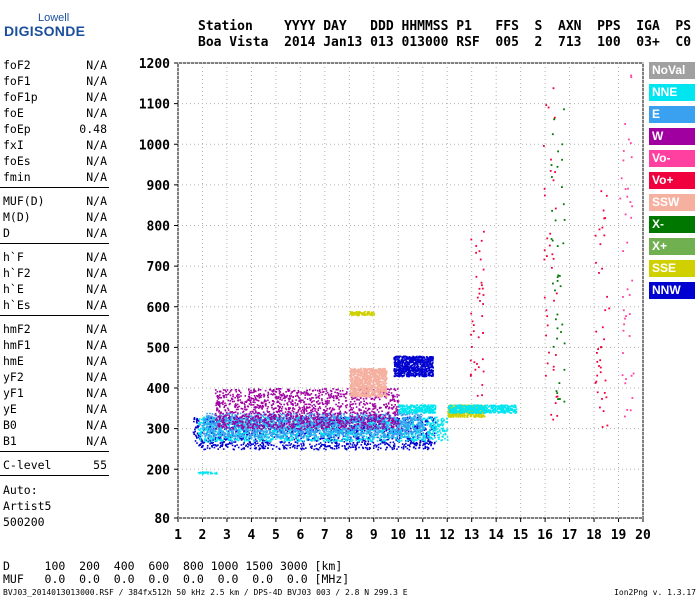 Image resolution: width=700 pixels, height=600 pixels. I want to click on param-separator, so click(54, 475).